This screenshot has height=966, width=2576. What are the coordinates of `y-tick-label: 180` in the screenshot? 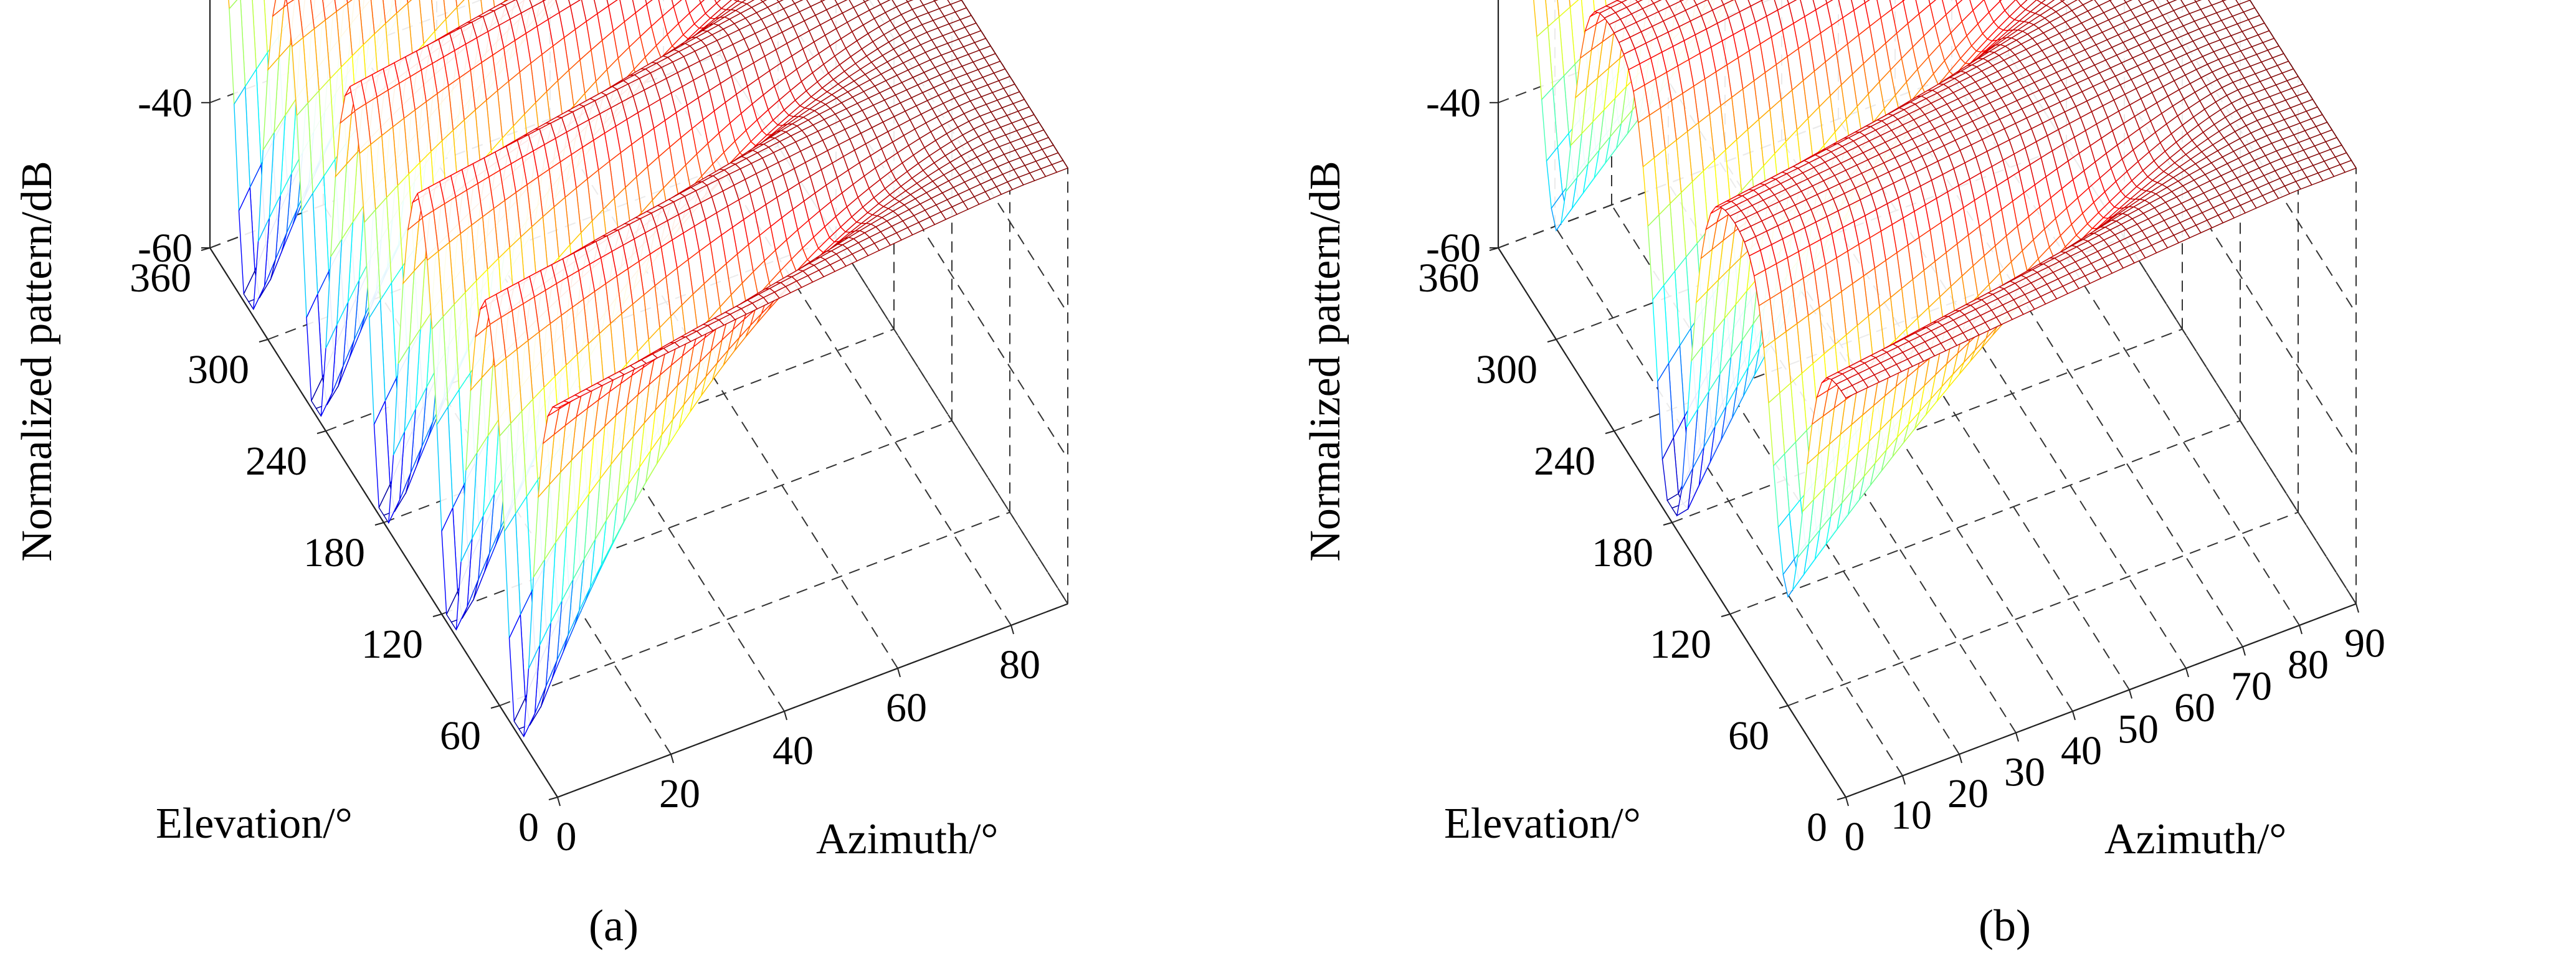 It's located at (334, 552).